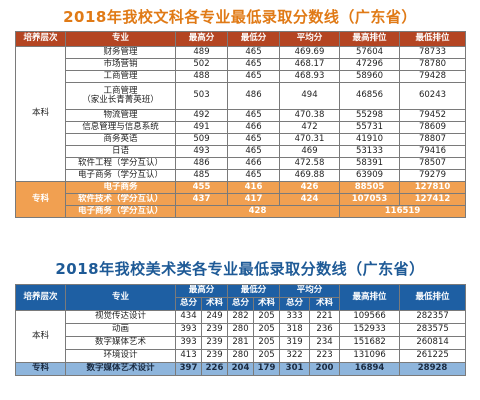  I want to click on score-cell: 78507, so click(432, 163).